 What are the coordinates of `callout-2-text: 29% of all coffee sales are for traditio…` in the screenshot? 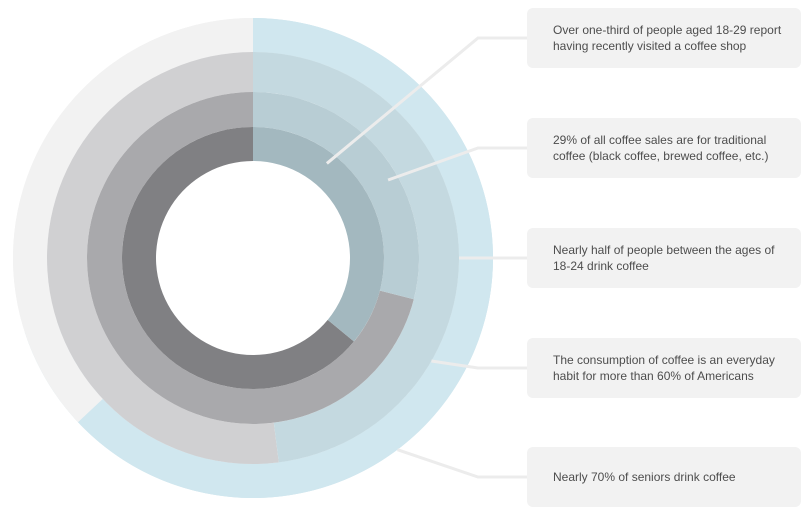 It's located at (661, 148).